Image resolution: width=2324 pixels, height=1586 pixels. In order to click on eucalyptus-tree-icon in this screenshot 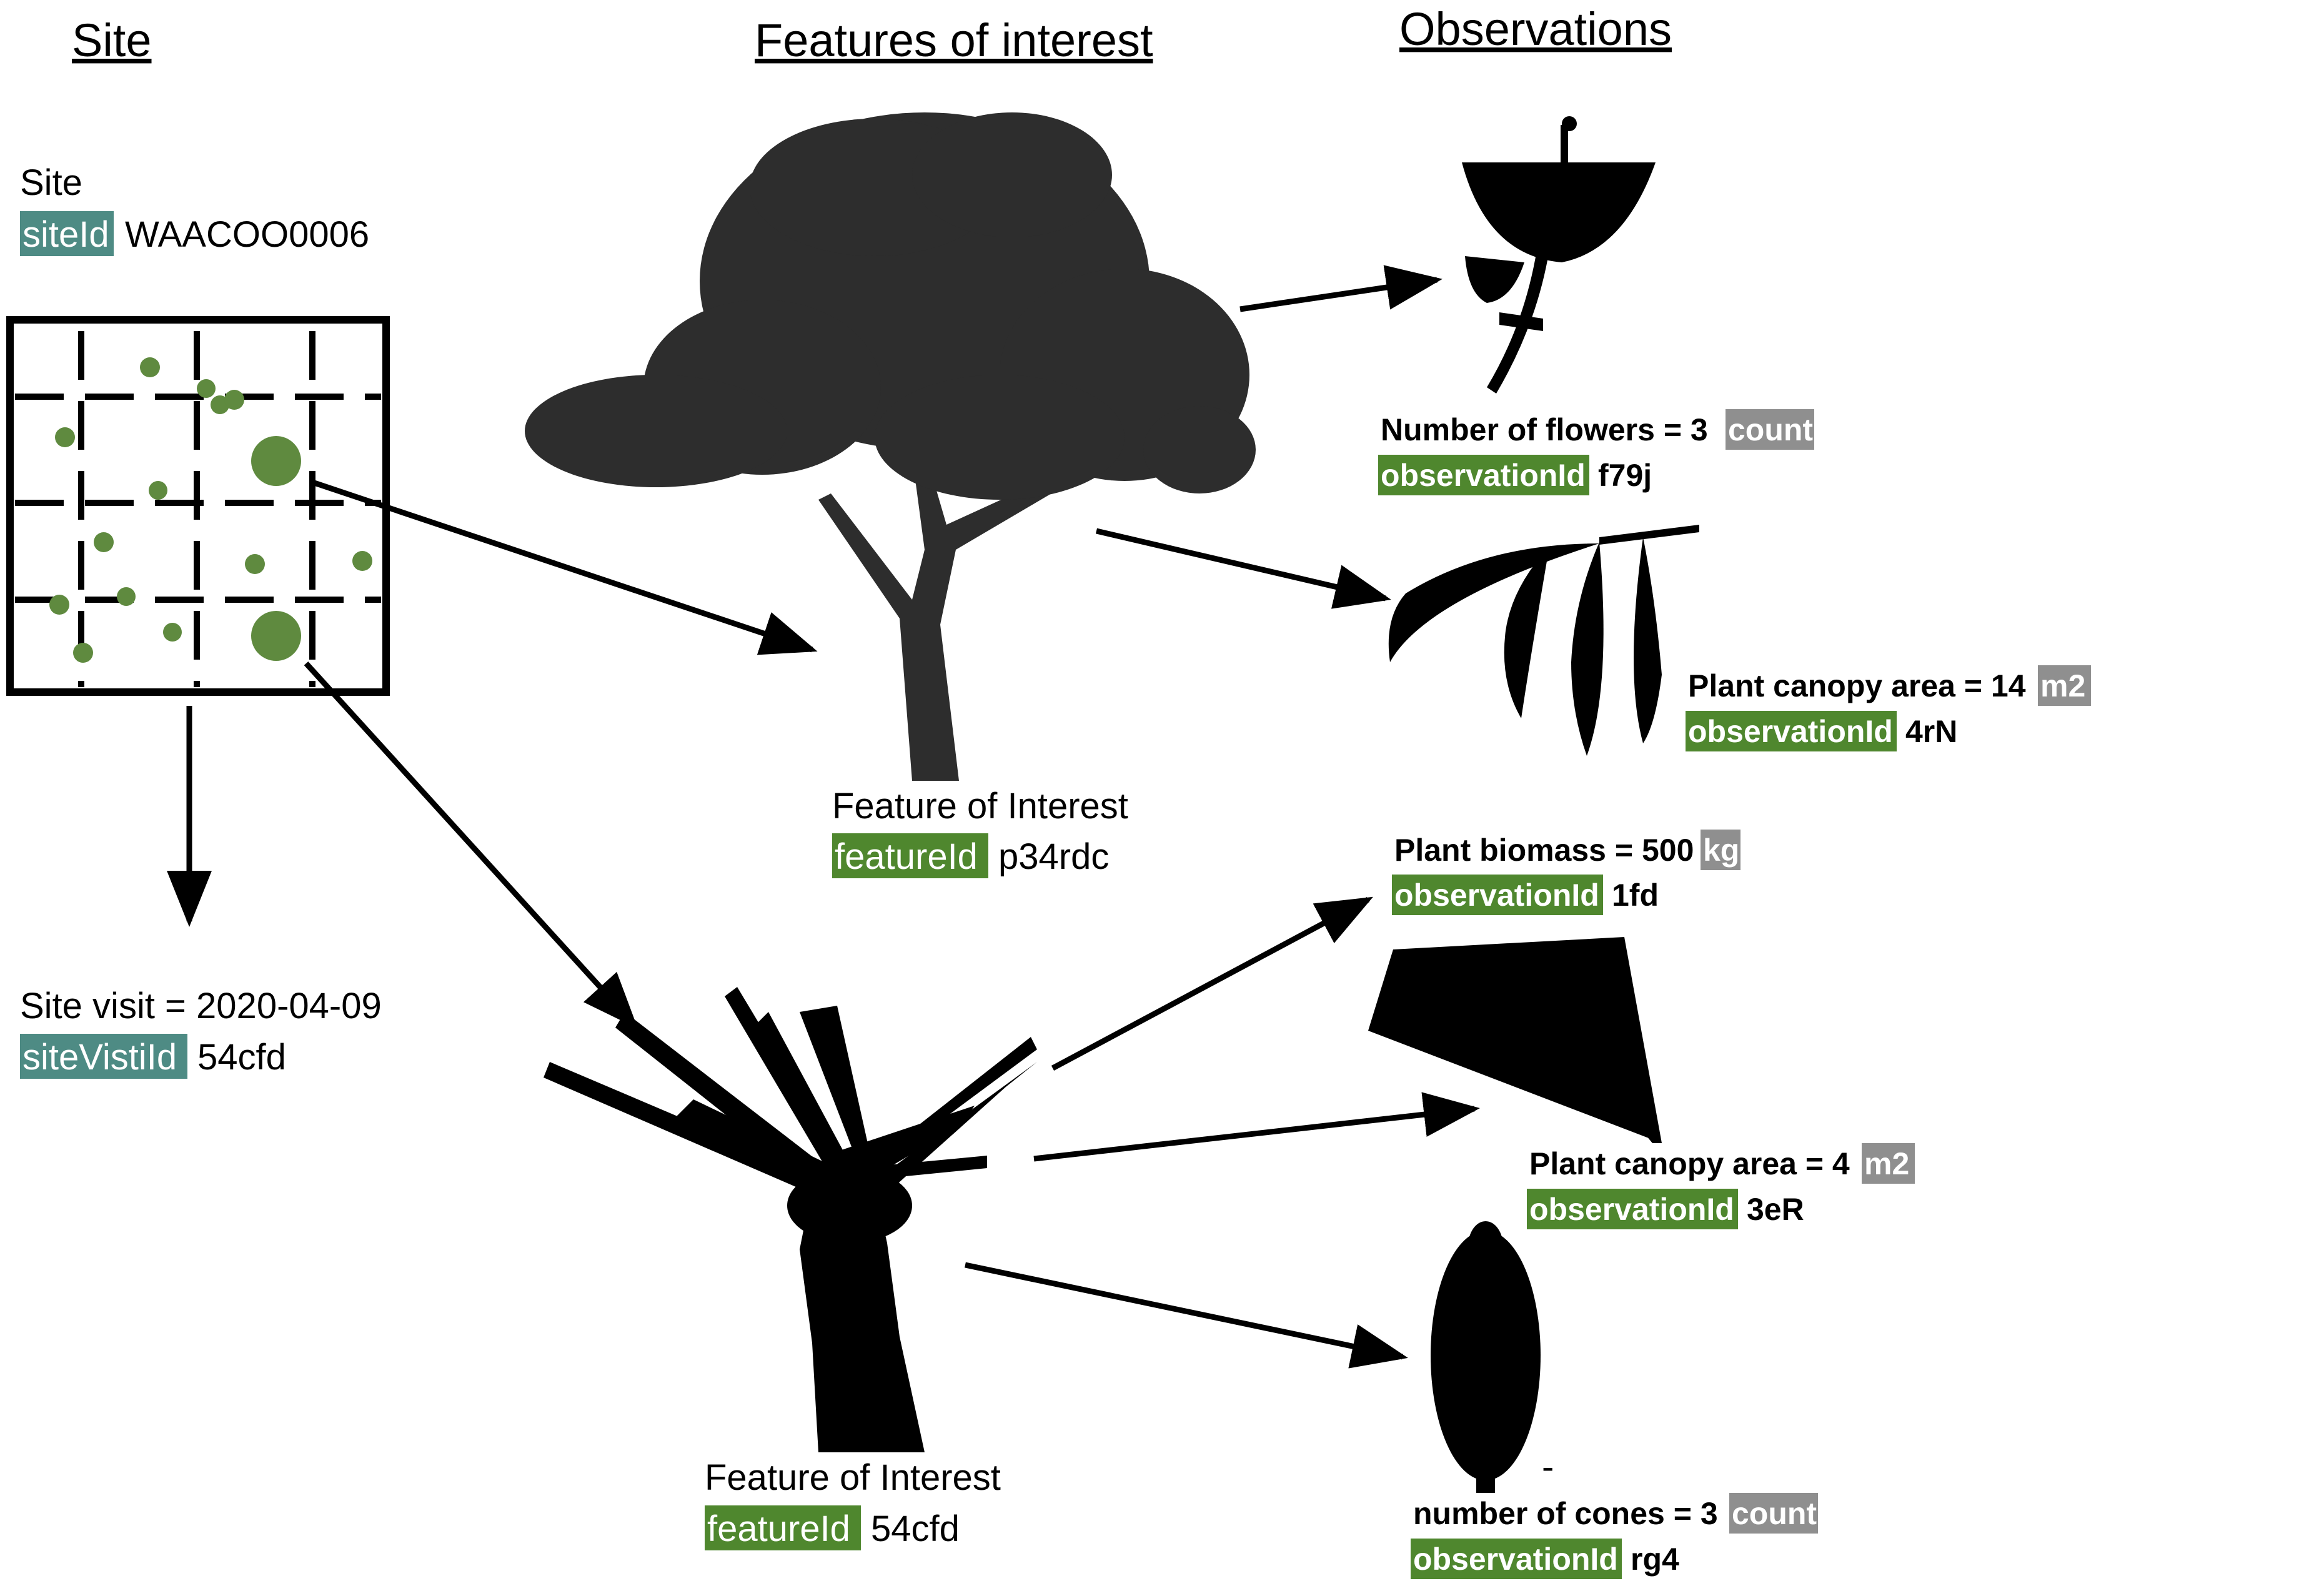, I will do `click(891, 446)`.